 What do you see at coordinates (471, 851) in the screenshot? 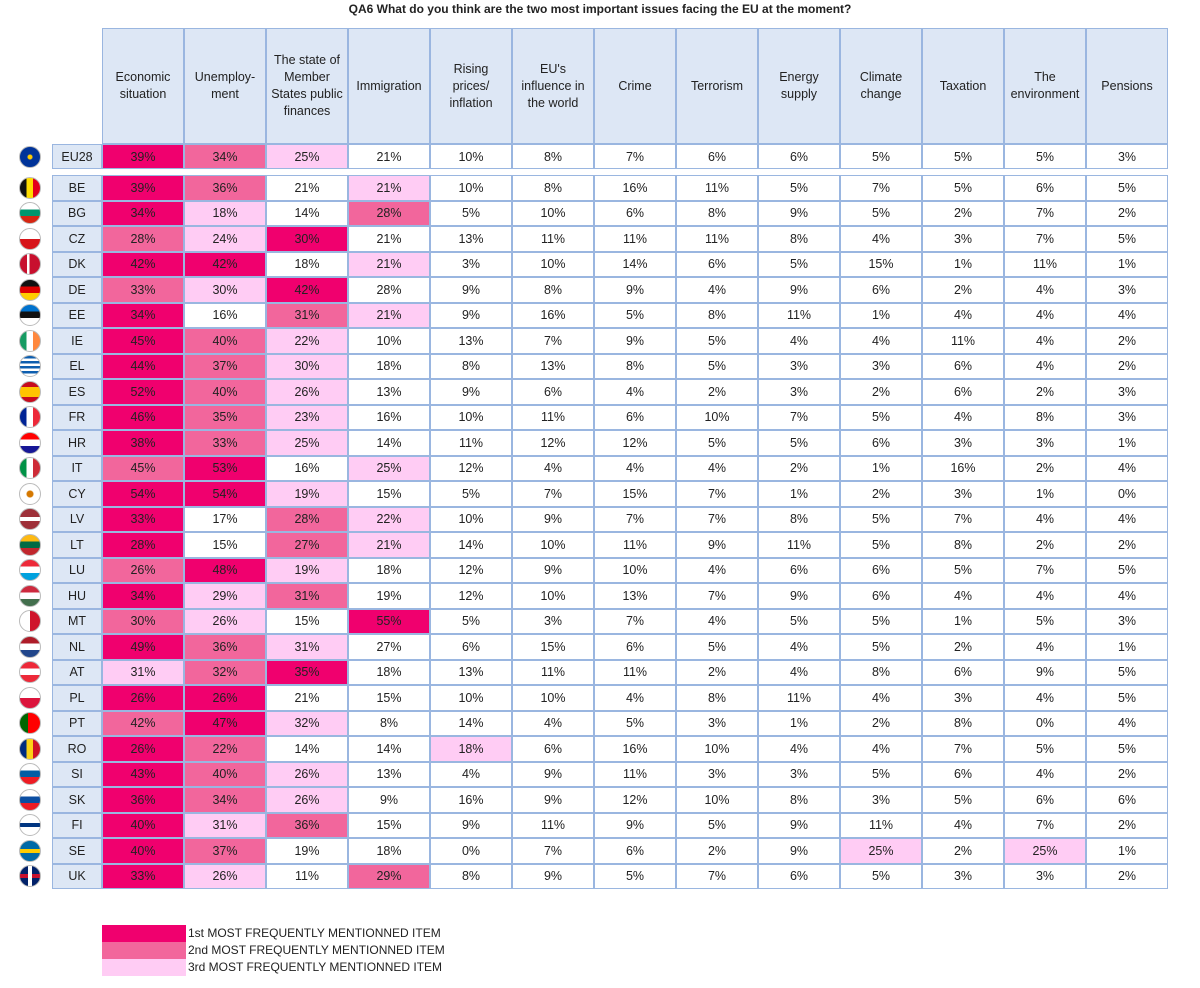
I see `data-cell: 0%` at bounding box center [471, 851].